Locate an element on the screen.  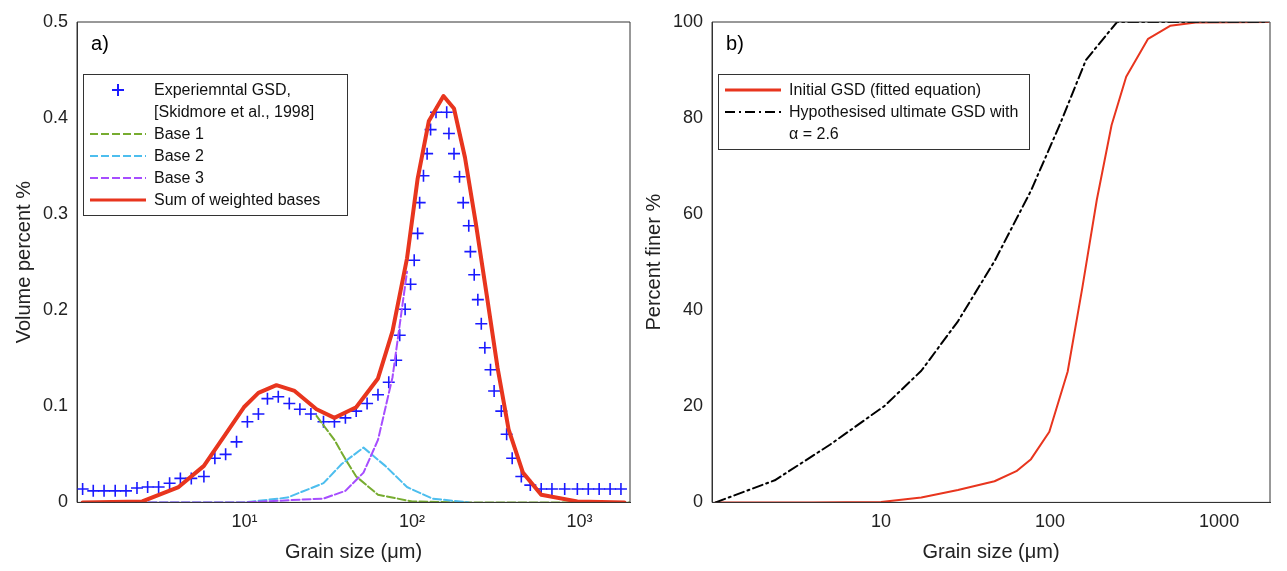
y-tick-label: 0.3 is located at coordinates (55, 213).